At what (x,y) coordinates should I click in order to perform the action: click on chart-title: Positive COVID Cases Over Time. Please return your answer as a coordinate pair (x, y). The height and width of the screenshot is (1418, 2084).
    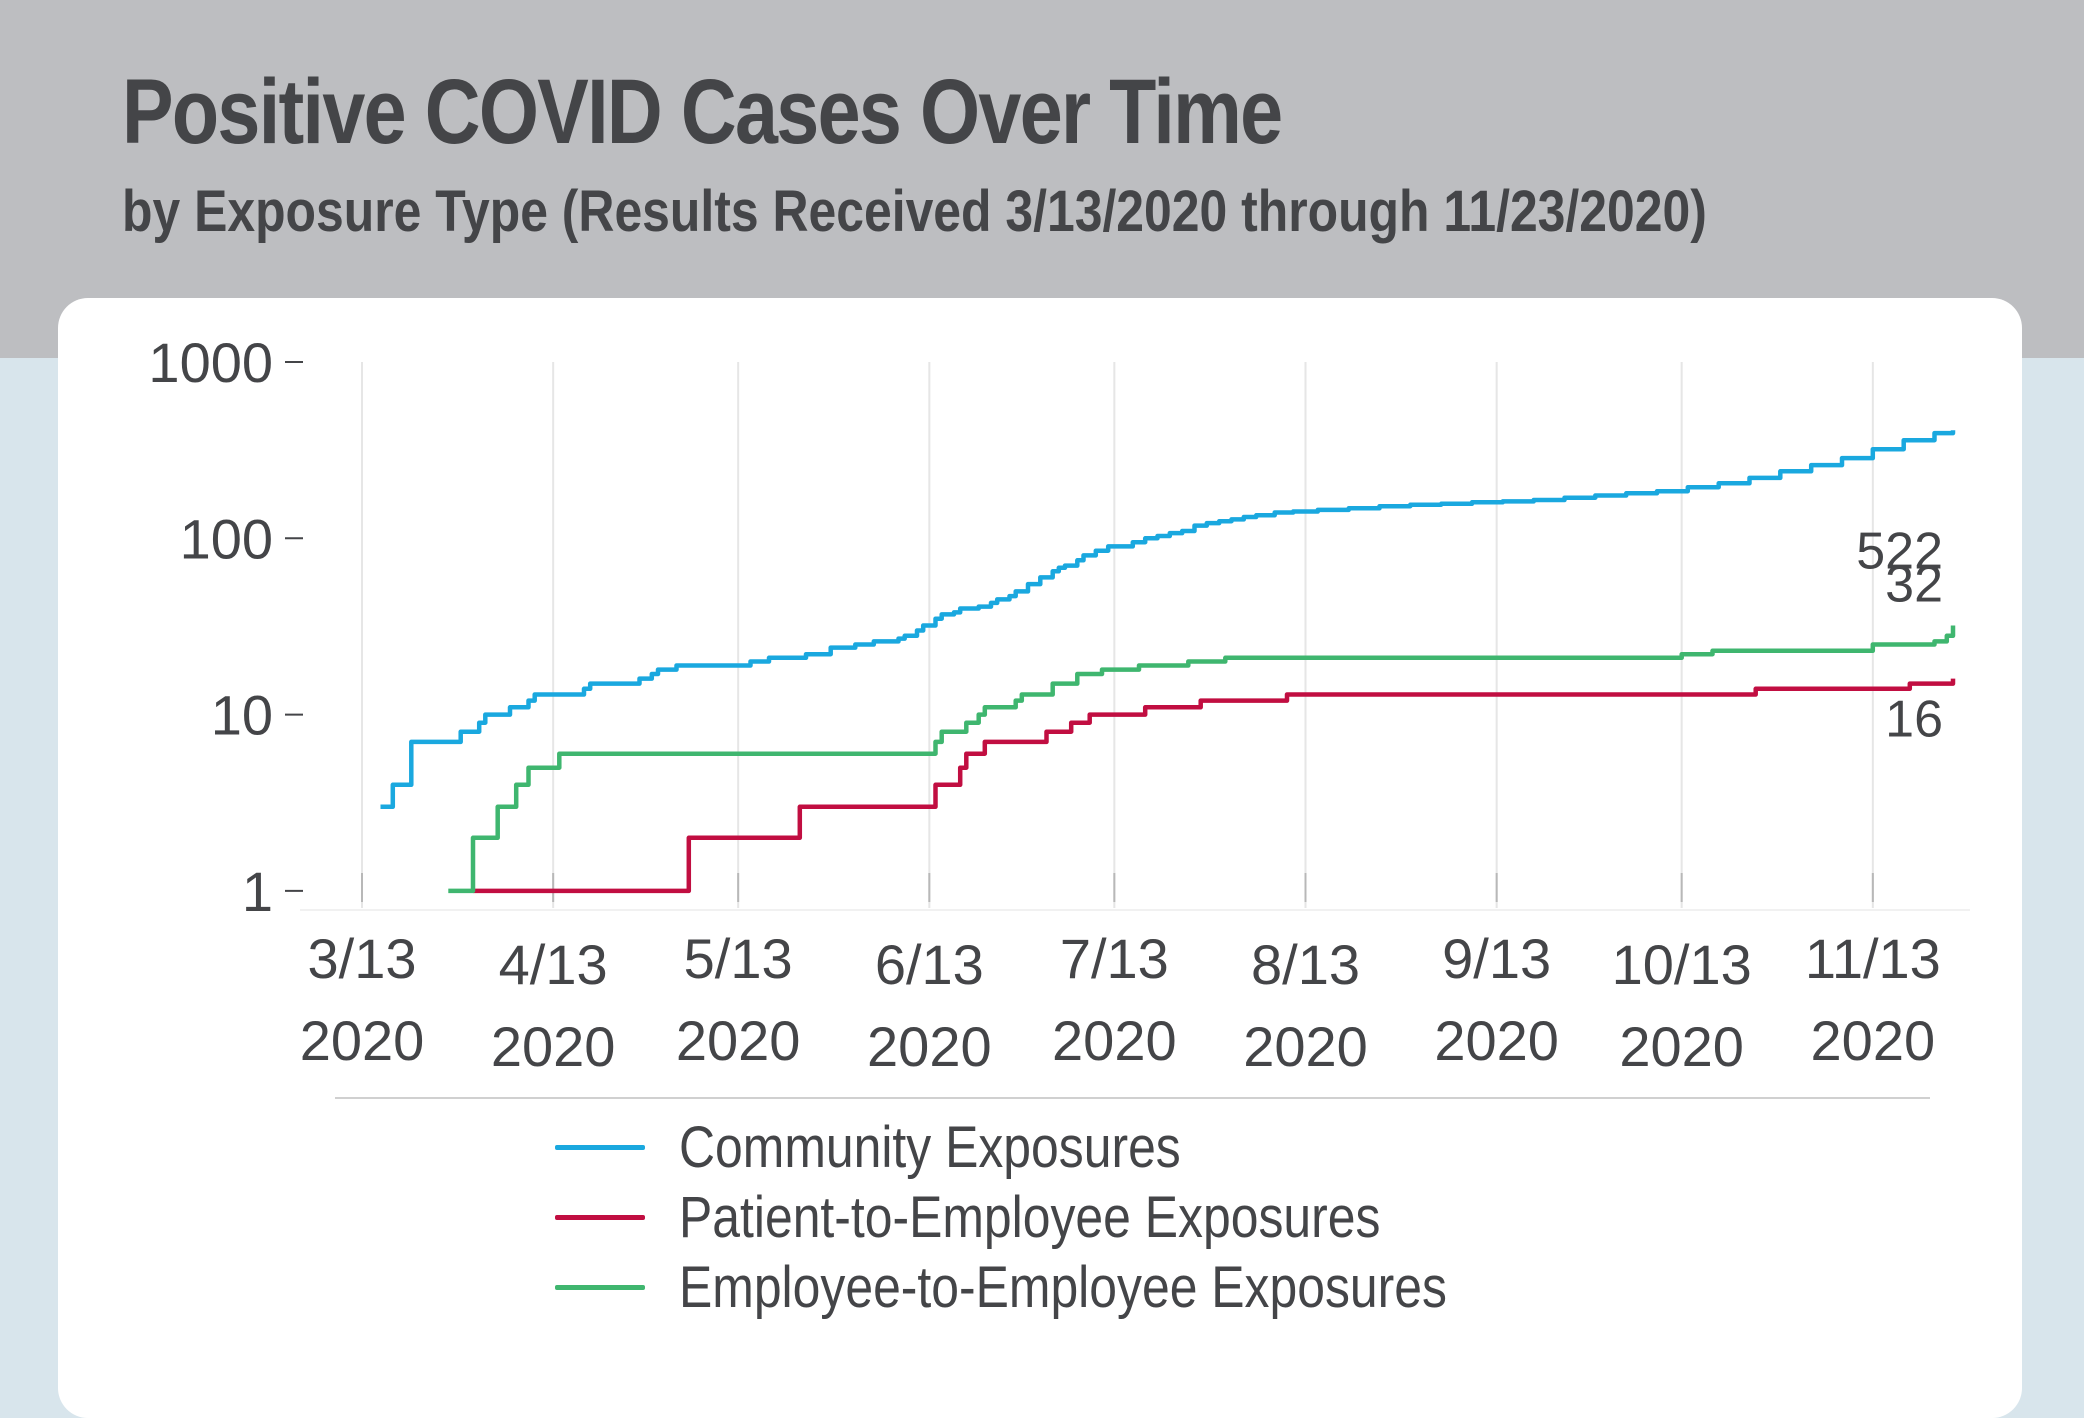
    Looking at the image, I should click on (702, 112).